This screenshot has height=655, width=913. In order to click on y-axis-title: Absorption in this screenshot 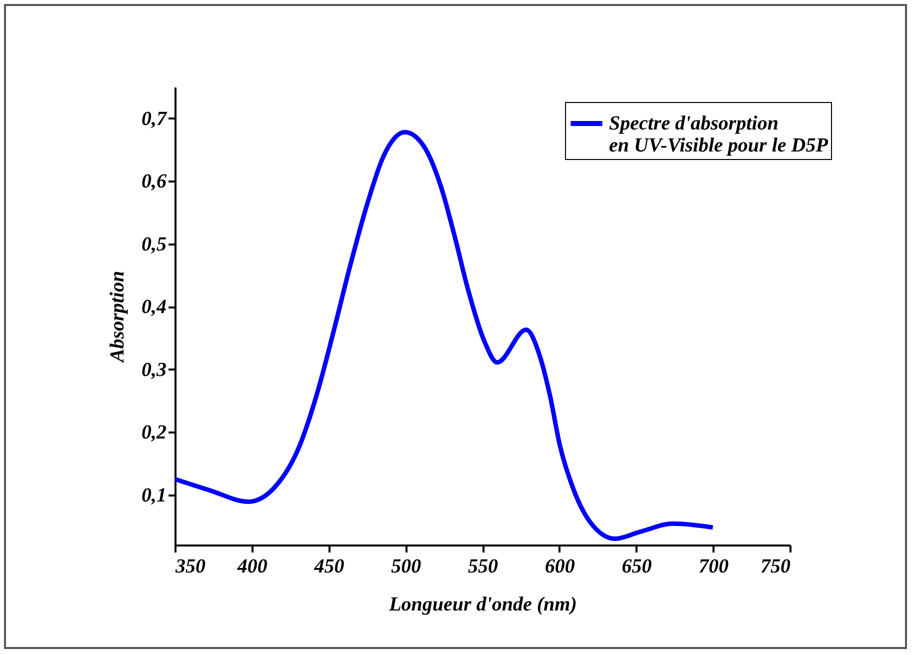, I will do `click(117, 317)`.